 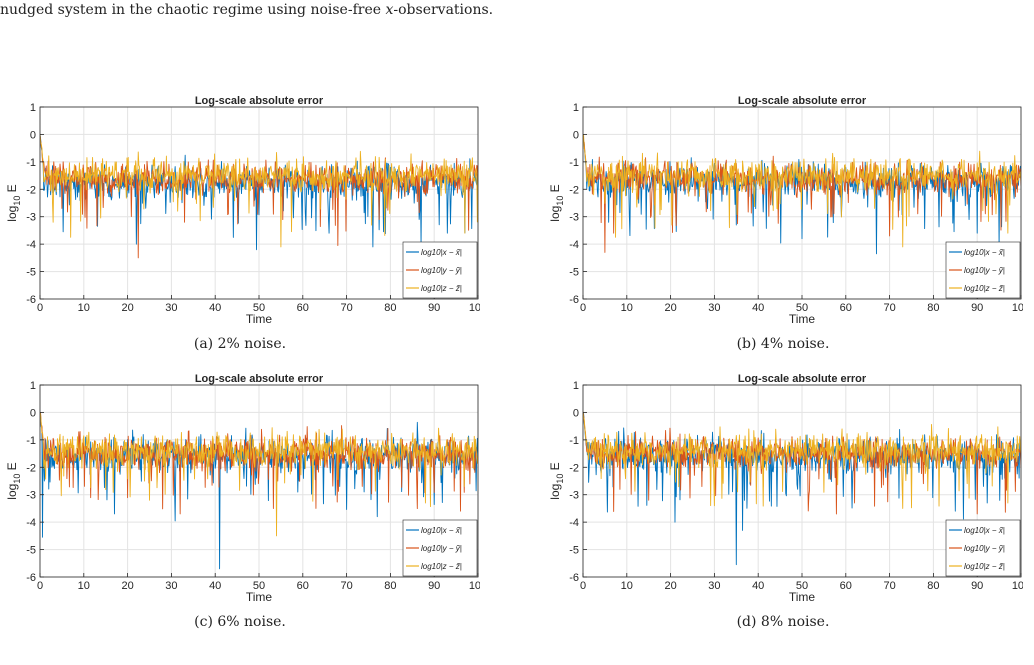 I want to click on y-tick-label: -4, so click(x=31, y=523).